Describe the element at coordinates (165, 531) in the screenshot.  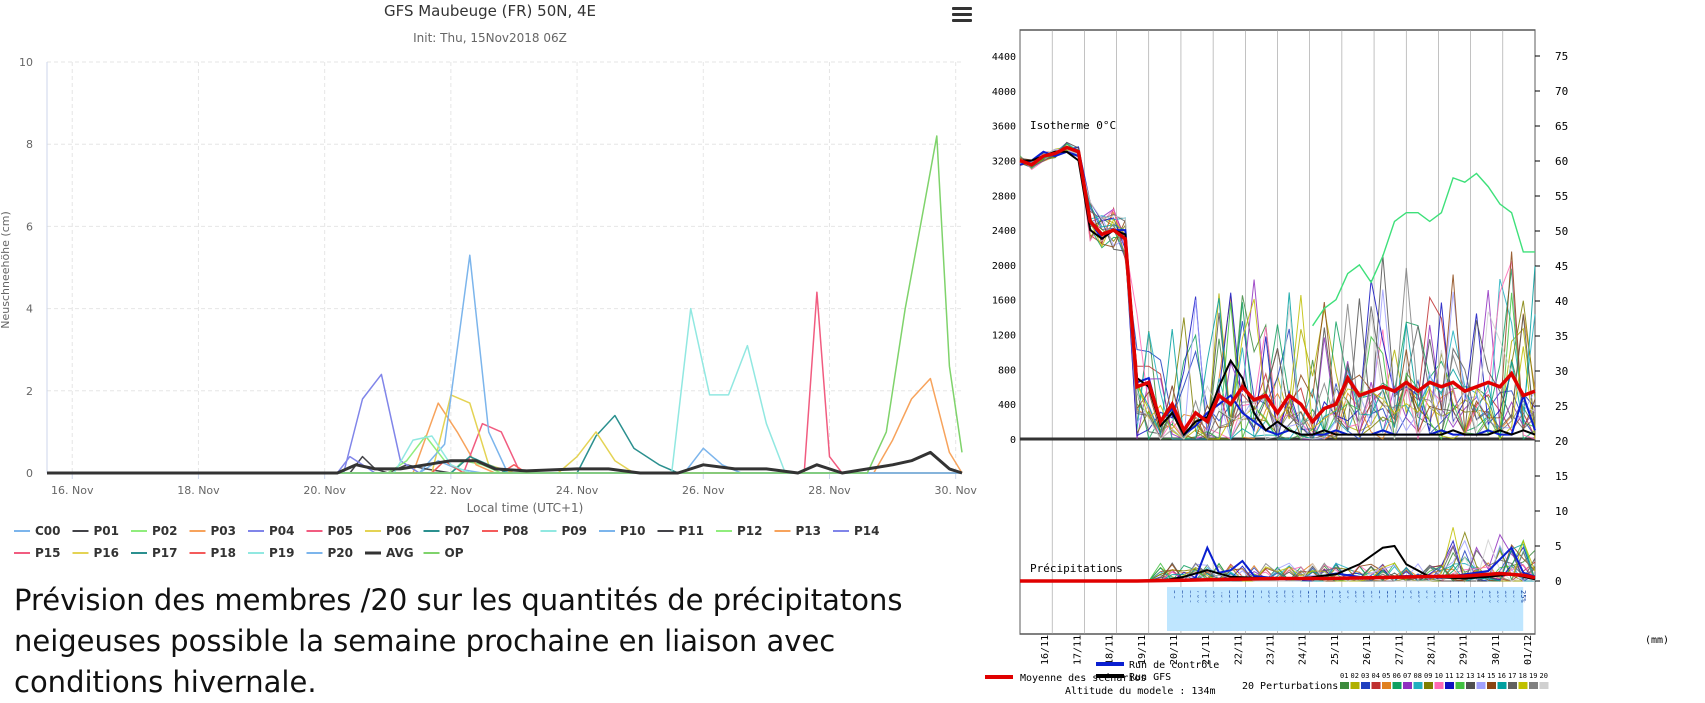
I see `legend-label: P02` at that location.